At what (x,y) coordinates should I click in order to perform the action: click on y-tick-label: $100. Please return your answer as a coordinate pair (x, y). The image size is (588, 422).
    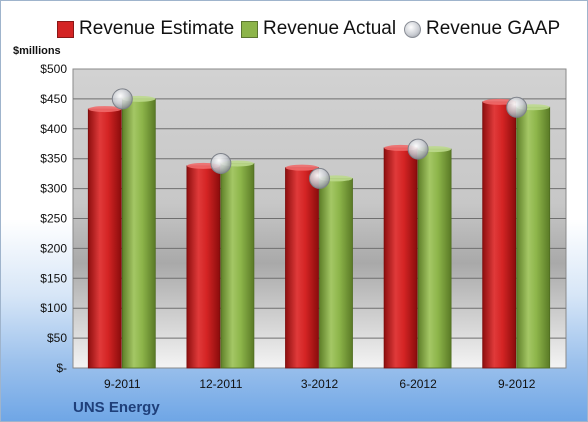
    Looking at the image, I should click on (53, 308).